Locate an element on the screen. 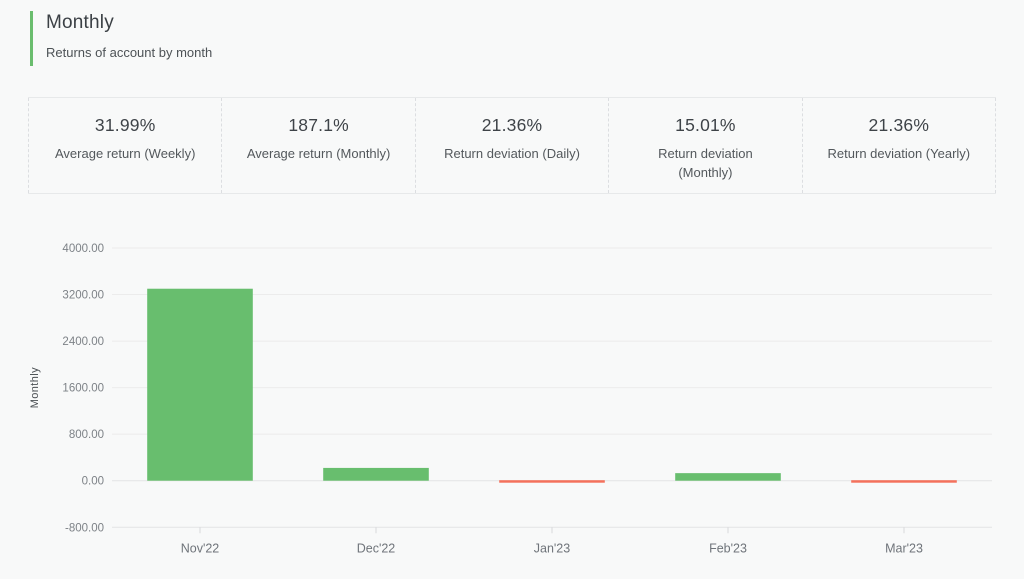 The width and height of the screenshot is (1024, 579). page-title: Monthly is located at coordinates (80, 22).